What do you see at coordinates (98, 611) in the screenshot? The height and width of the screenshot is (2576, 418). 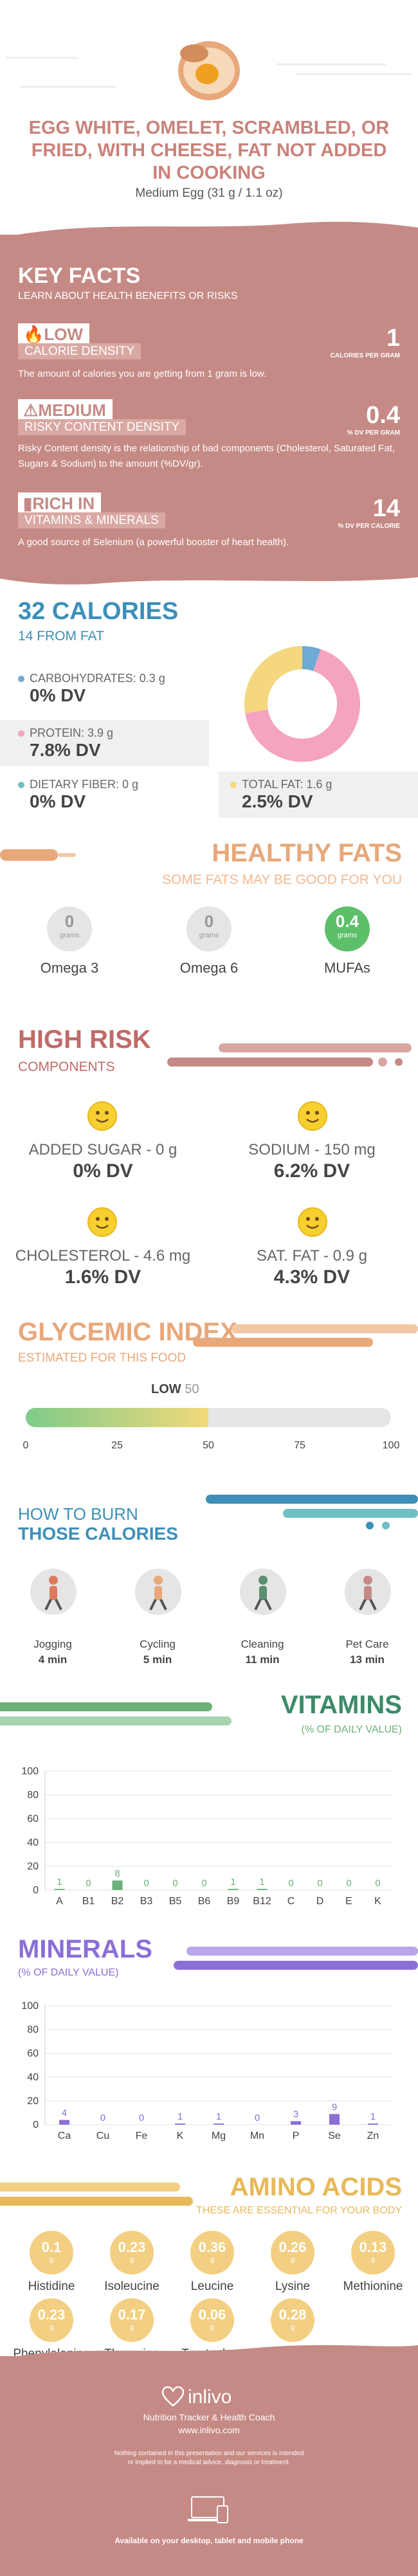 I see `calories-title: 32 CALORIES` at bounding box center [98, 611].